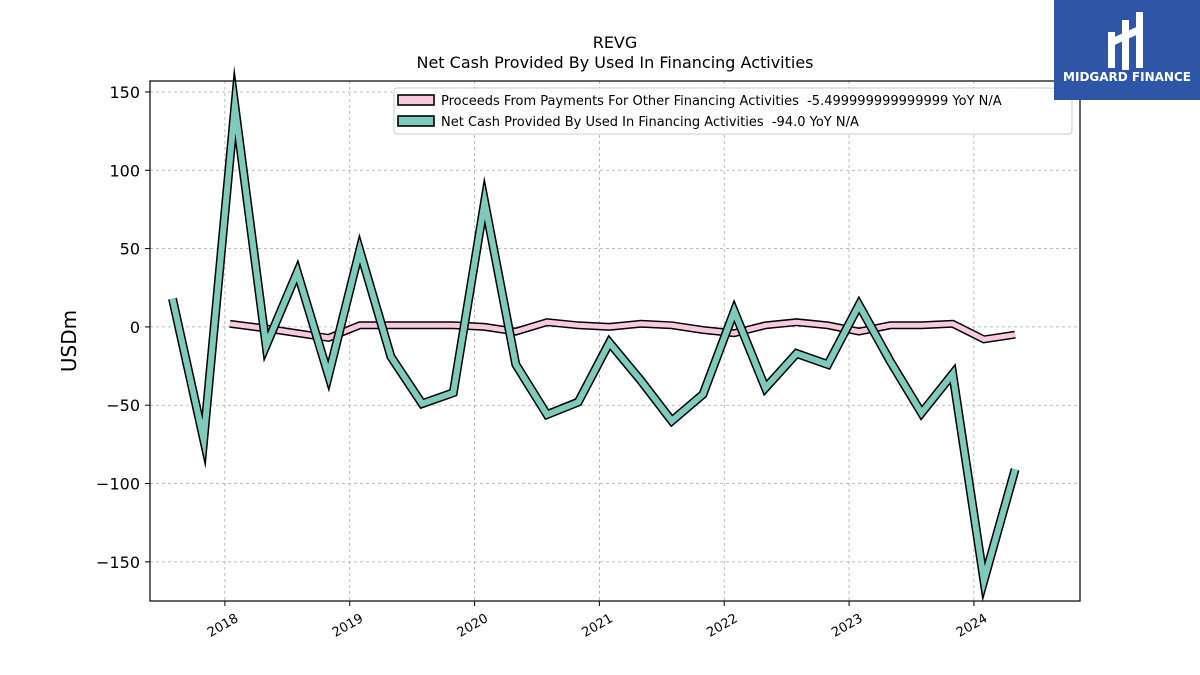 The image size is (1200, 675). I want to click on logo-text: MIDGARD FINANCE, so click(1127, 77).